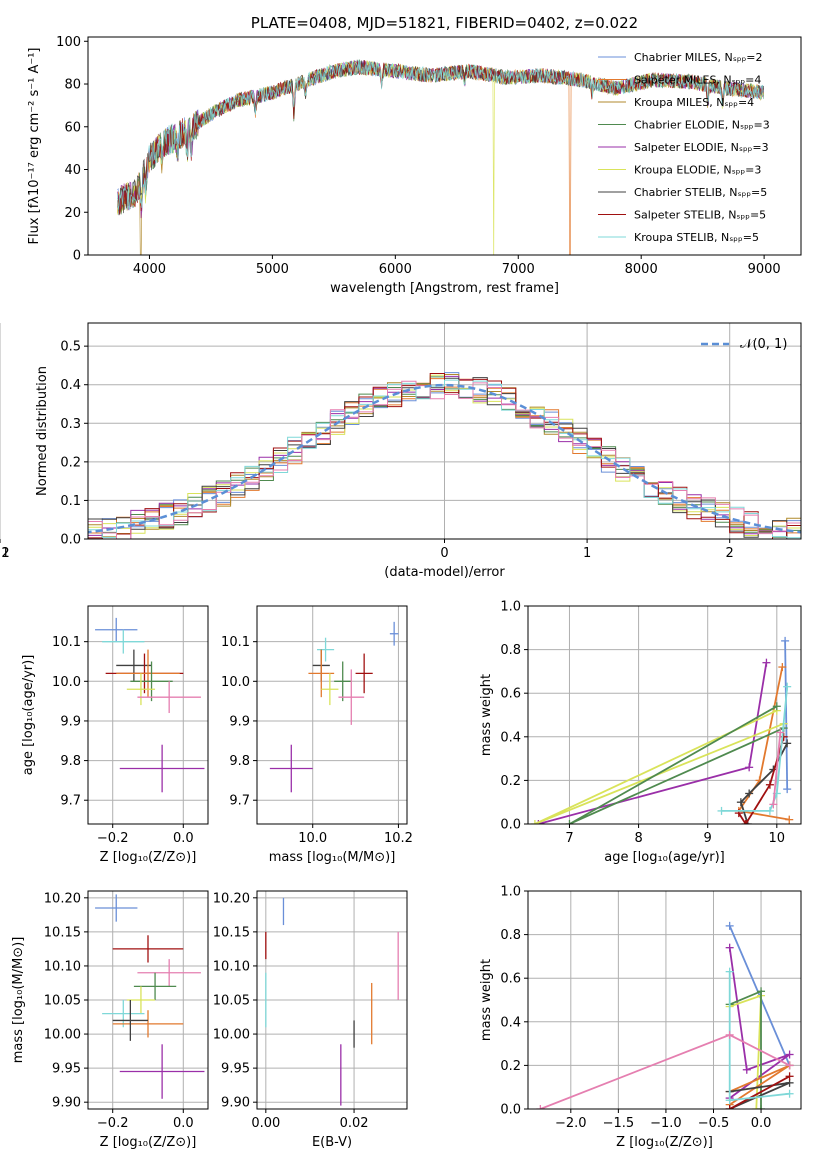 Image resolution: width=819 pixels, height=1170 pixels. I want to click on y-axis-label: mass weight, so click(486, 715).